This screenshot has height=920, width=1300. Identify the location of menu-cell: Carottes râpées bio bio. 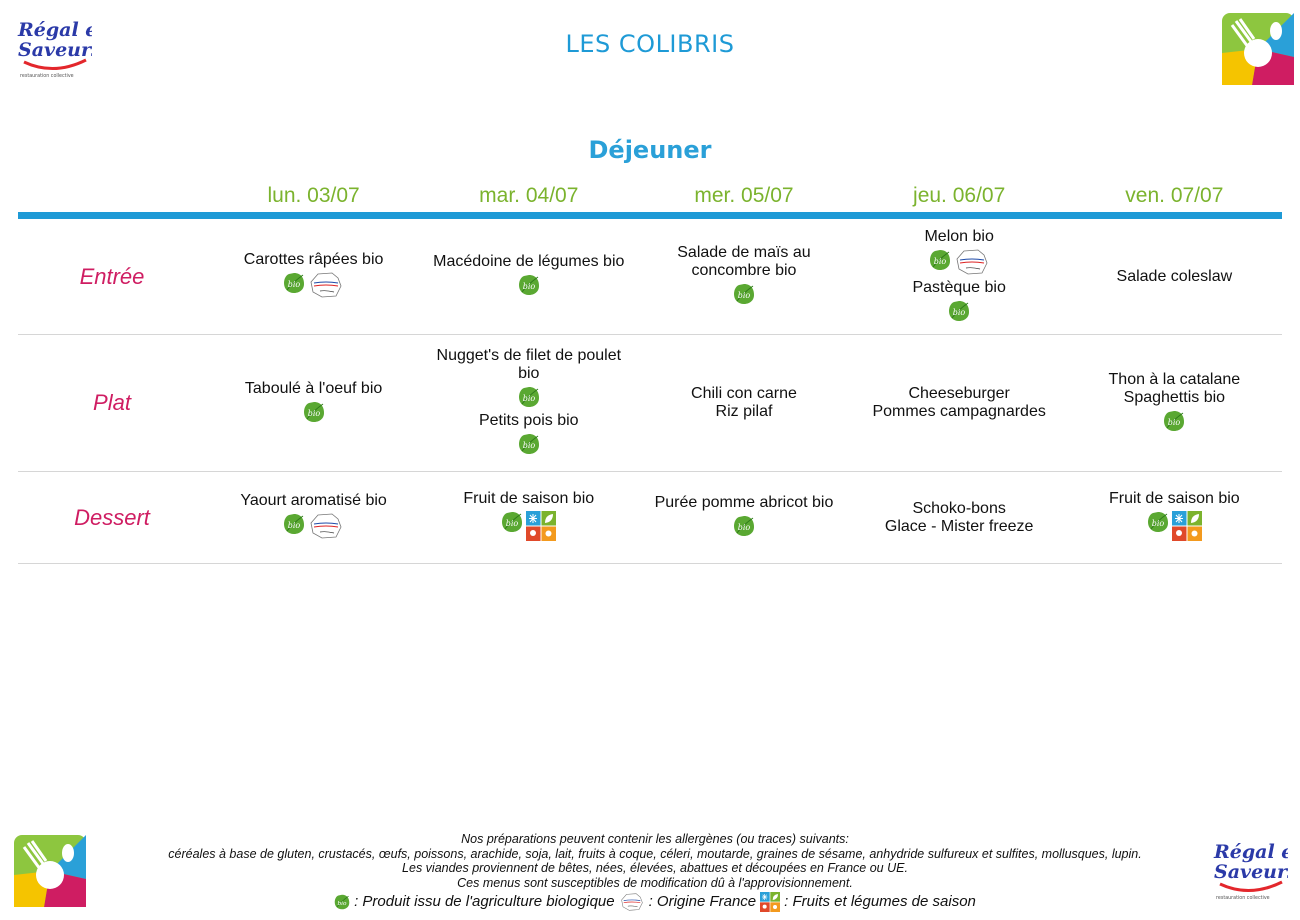
(313, 276).